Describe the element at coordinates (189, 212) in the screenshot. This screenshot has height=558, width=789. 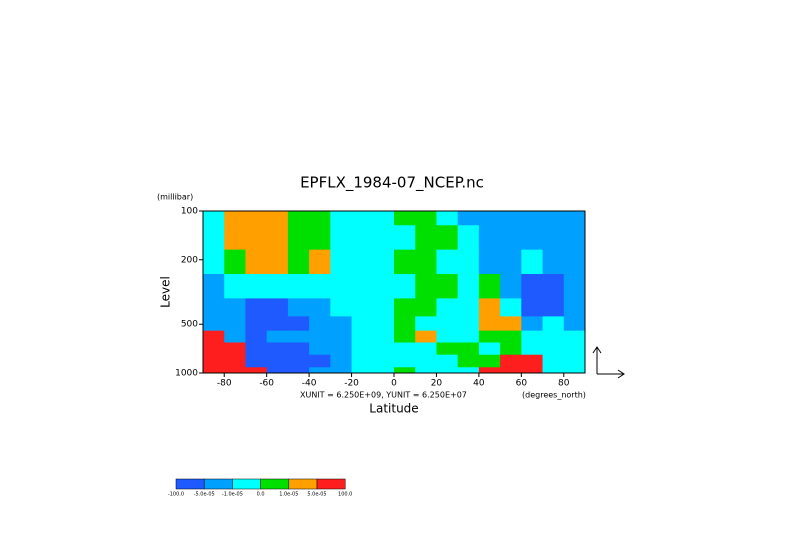
I see `y-tick-label: 100` at that location.